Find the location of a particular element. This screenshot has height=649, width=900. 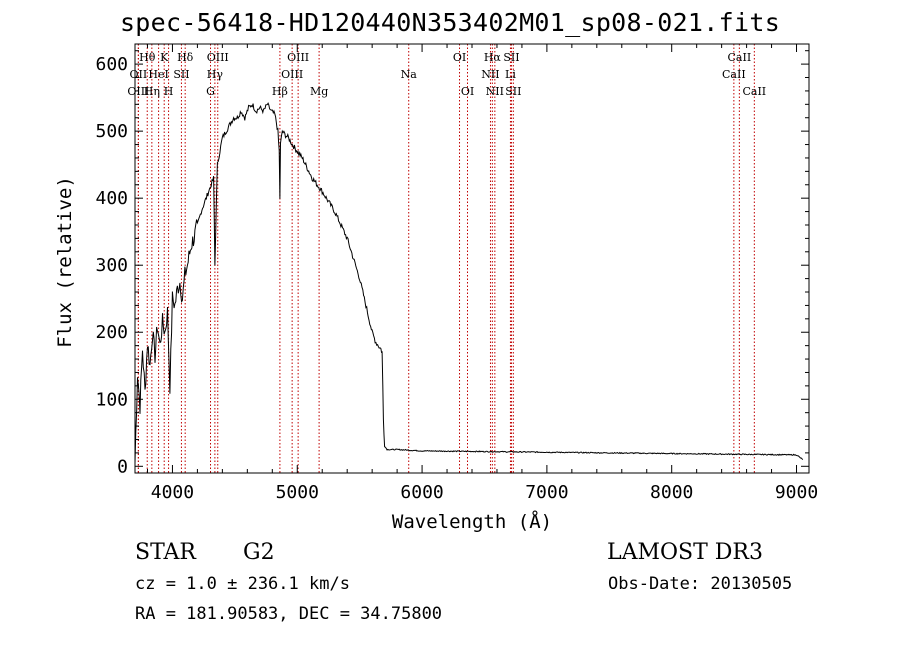

line-label-10: Hγ is located at coordinates (215, 74).